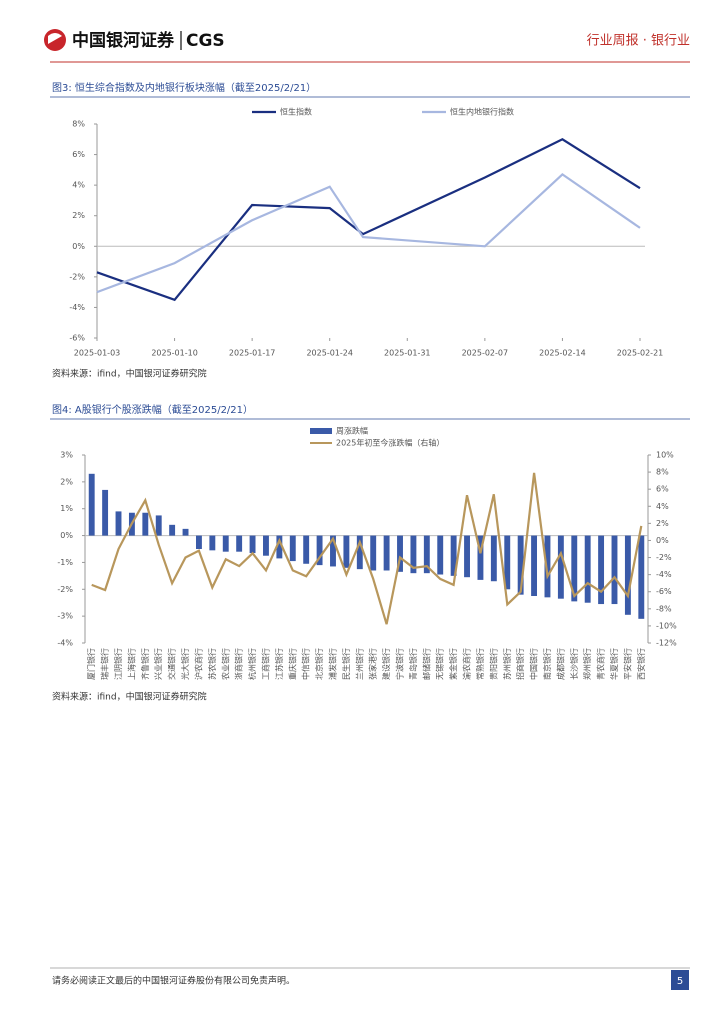 The image size is (724, 1024). Describe the element at coordinates (145, 664) in the screenshot. I see `x-tick-label: 齐鲁银行` at that location.